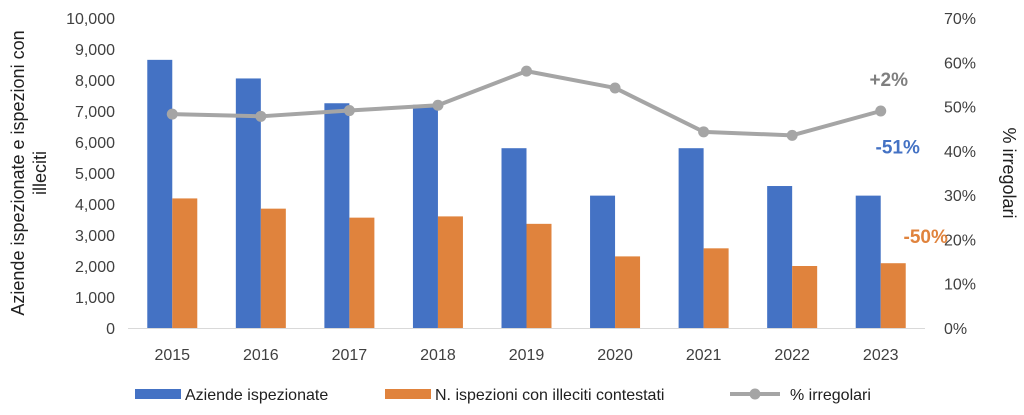  Describe the element at coordinates (960, 240) in the screenshot. I see `y2-tick-label: 20%` at that location.